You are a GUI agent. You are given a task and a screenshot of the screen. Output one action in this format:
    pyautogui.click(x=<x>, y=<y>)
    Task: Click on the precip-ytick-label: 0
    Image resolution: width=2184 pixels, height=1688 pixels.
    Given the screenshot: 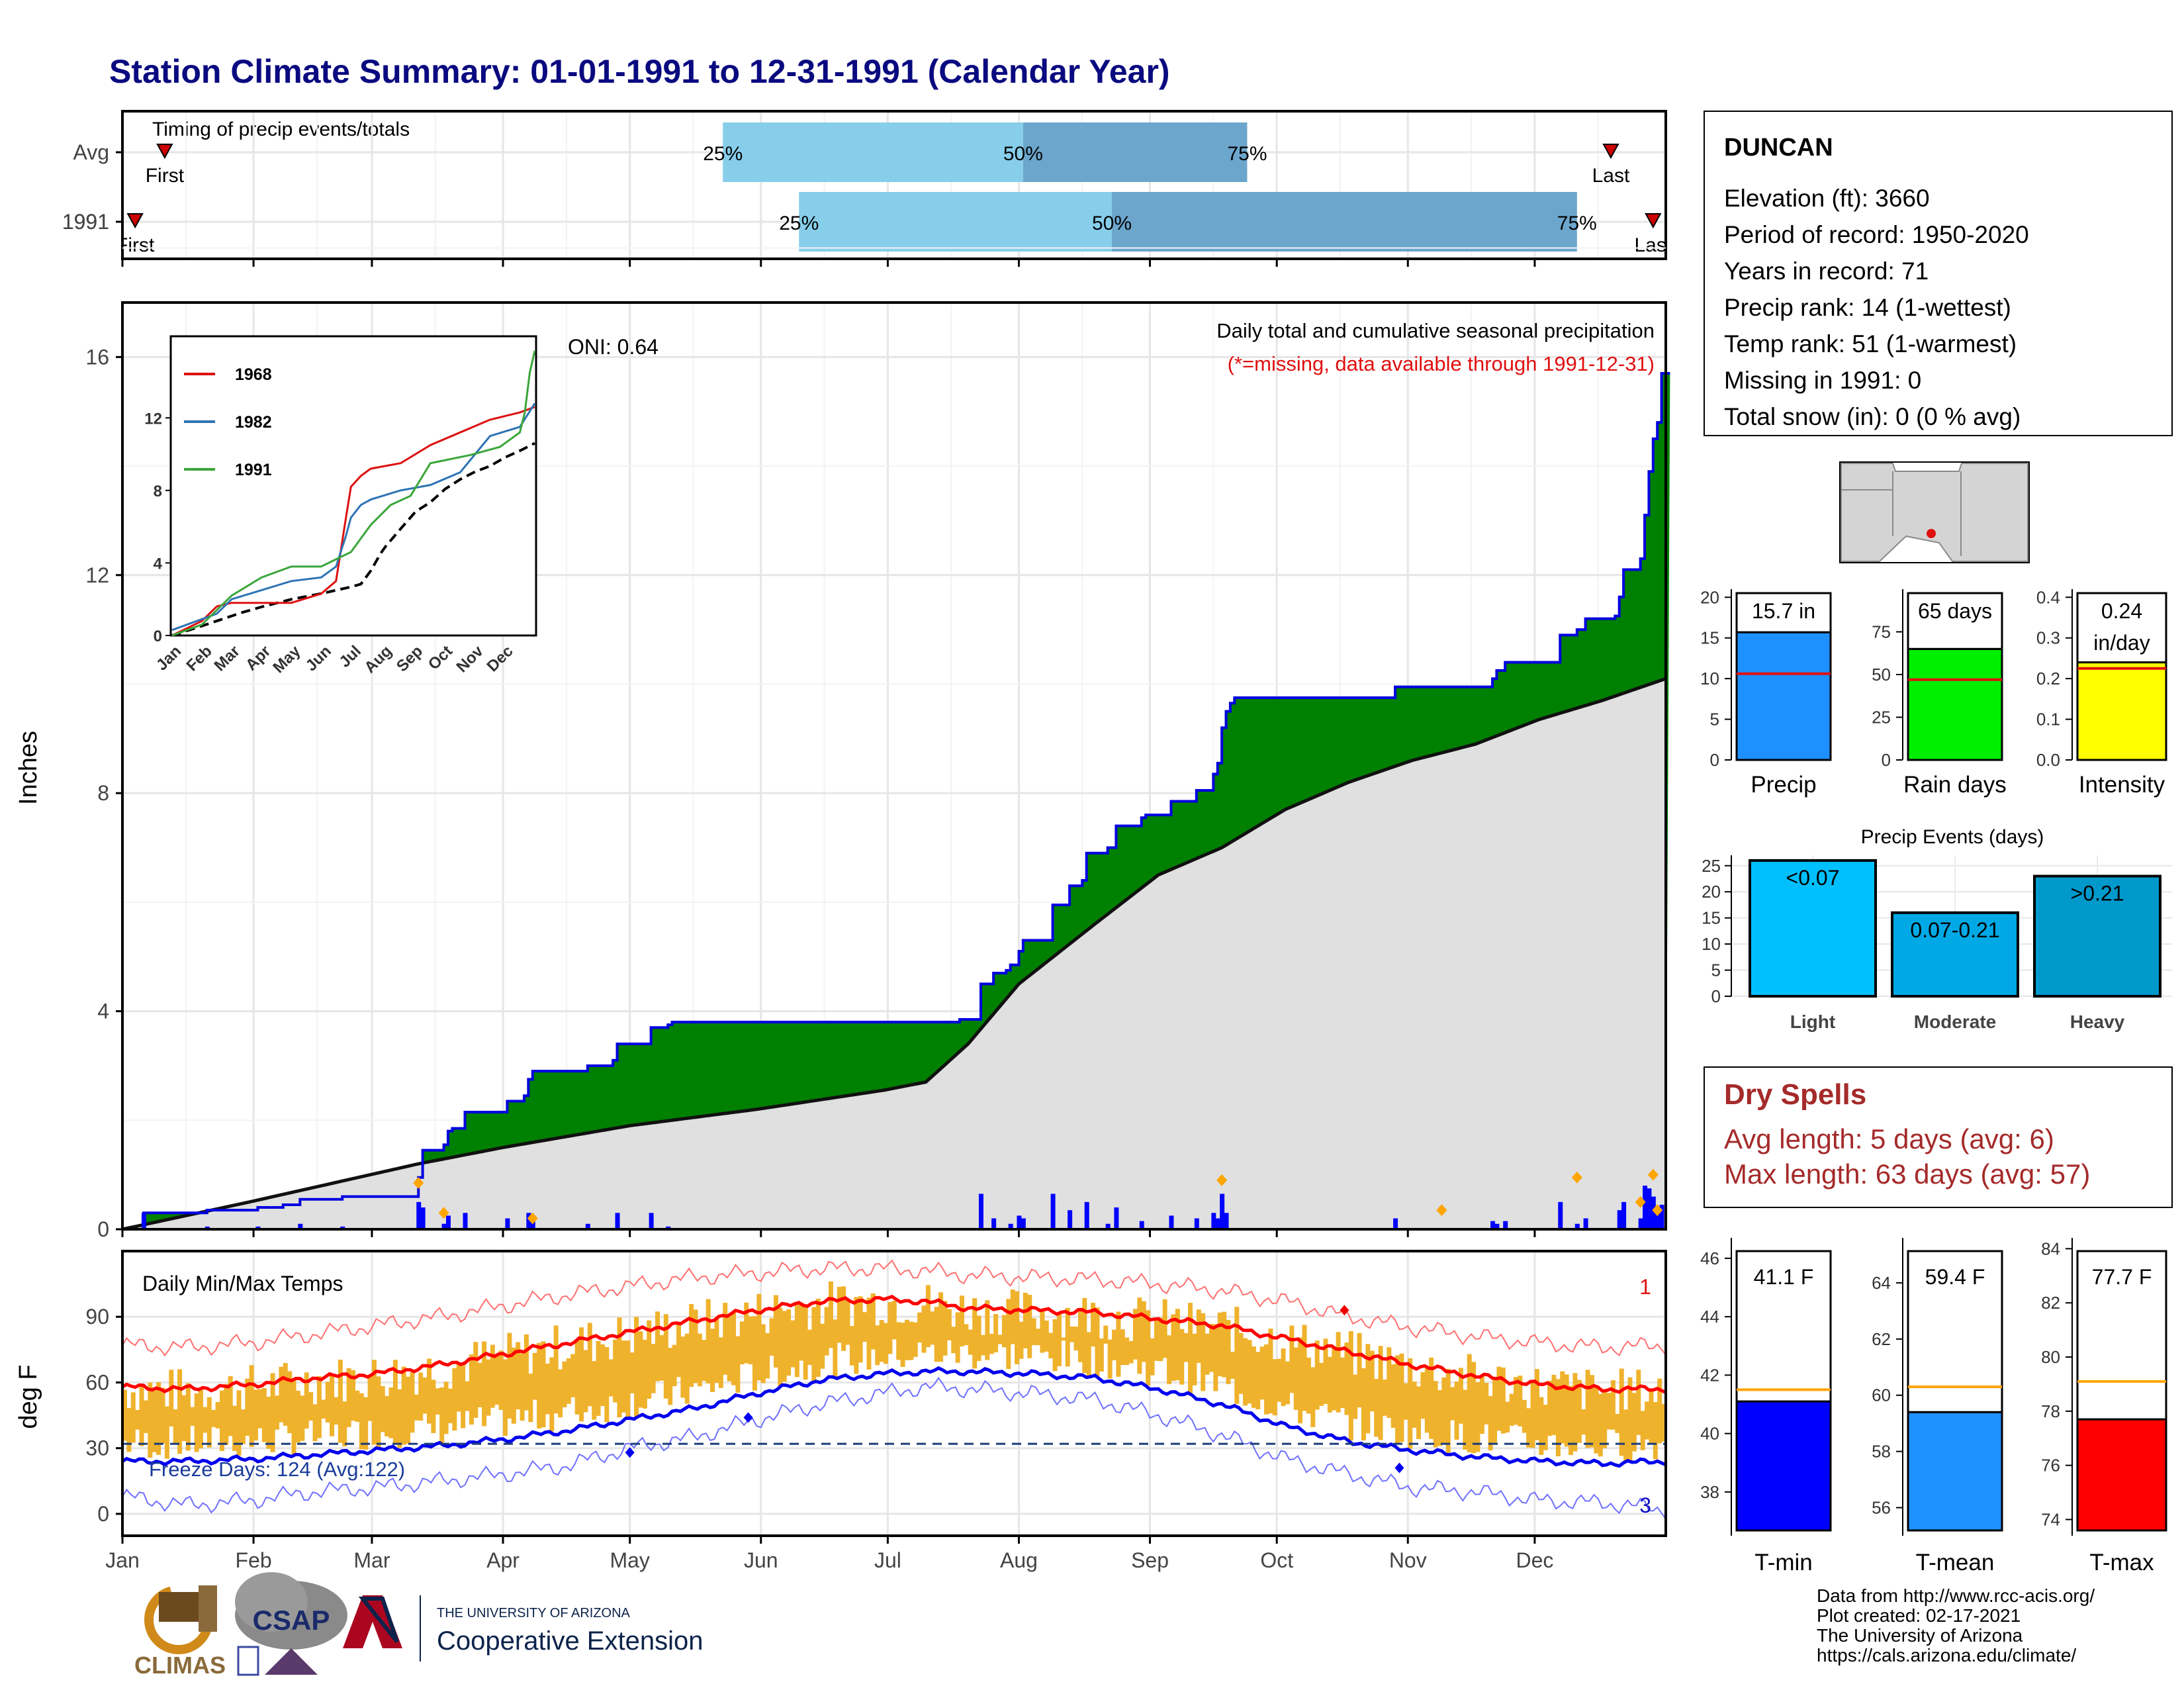 What is the action you would take?
    pyautogui.click(x=103, y=1229)
    